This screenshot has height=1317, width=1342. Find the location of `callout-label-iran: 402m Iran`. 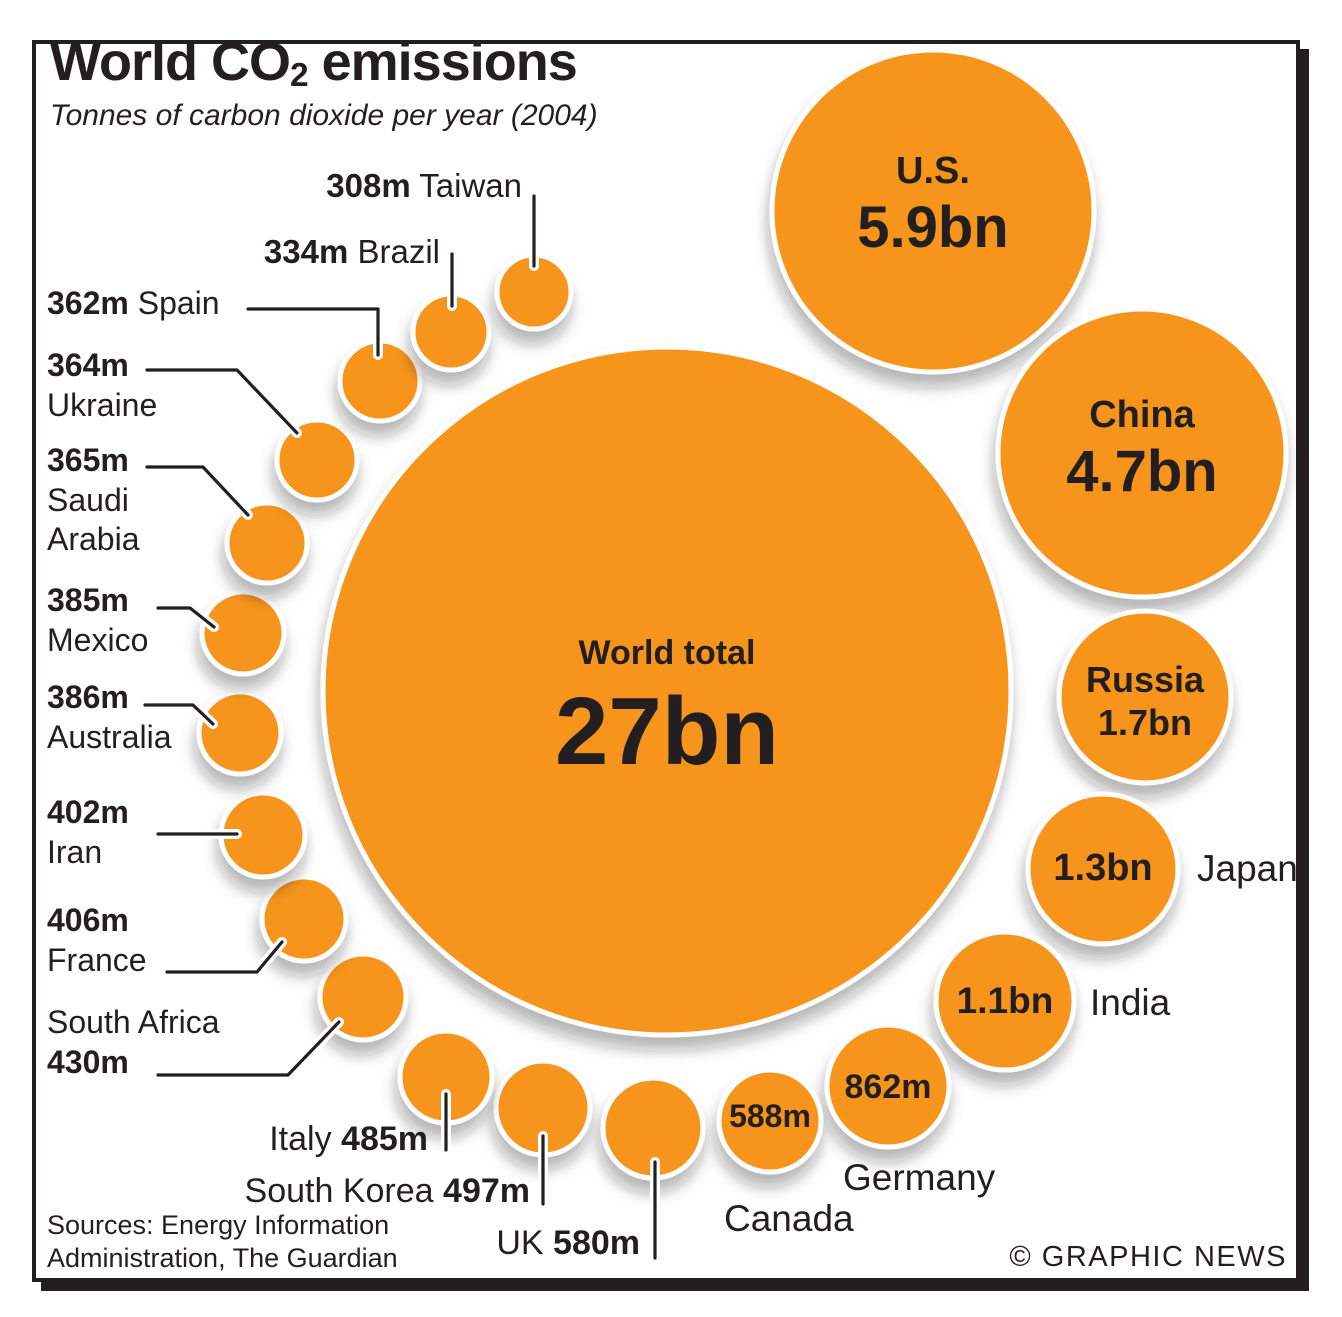

callout-label-iran: 402m Iran is located at coordinates (88, 832).